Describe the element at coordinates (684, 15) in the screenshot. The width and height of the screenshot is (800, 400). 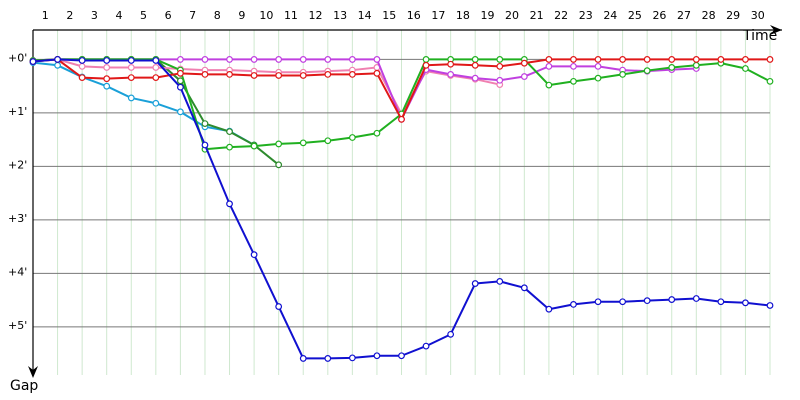
I see `x-tick-label: 27` at that location.